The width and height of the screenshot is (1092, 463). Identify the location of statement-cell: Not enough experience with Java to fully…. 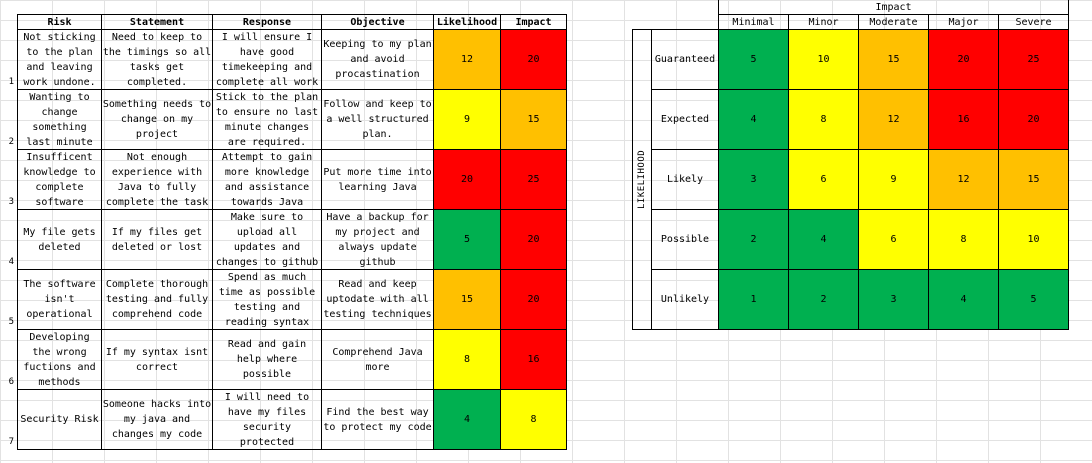
(157, 179).